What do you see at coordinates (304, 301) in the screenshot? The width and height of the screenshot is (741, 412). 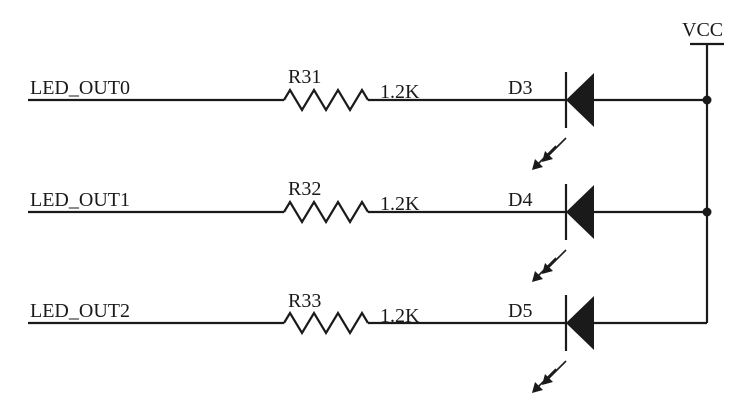 I see `resistor-ref: R33` at bounding box center [304, 301].